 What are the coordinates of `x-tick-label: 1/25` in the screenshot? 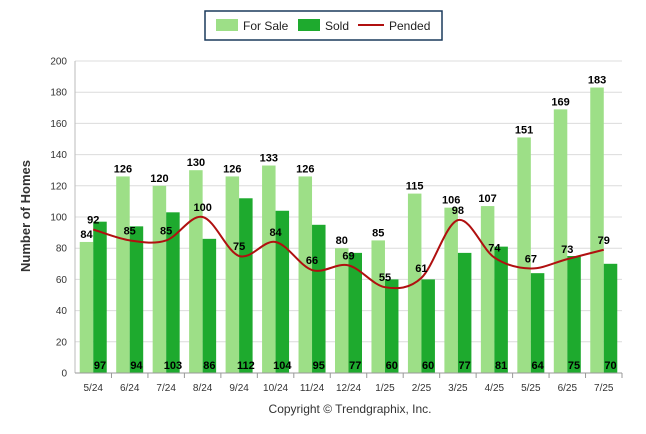 It's located at (385, 388).